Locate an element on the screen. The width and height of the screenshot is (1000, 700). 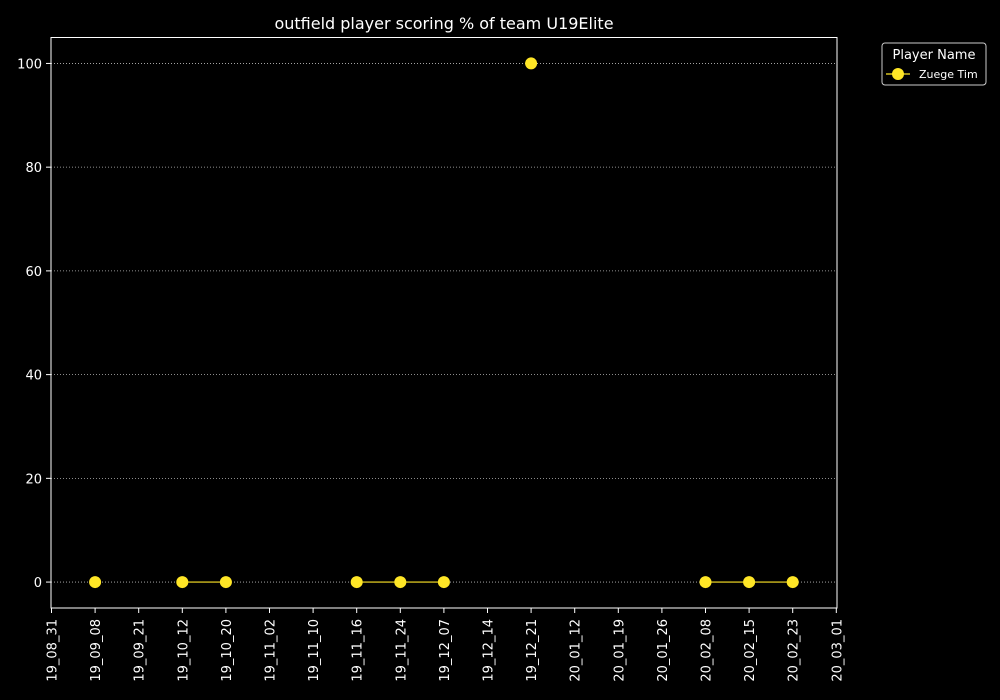
x-tick-label: 20_03_01 is located at coordinates (837, 650).